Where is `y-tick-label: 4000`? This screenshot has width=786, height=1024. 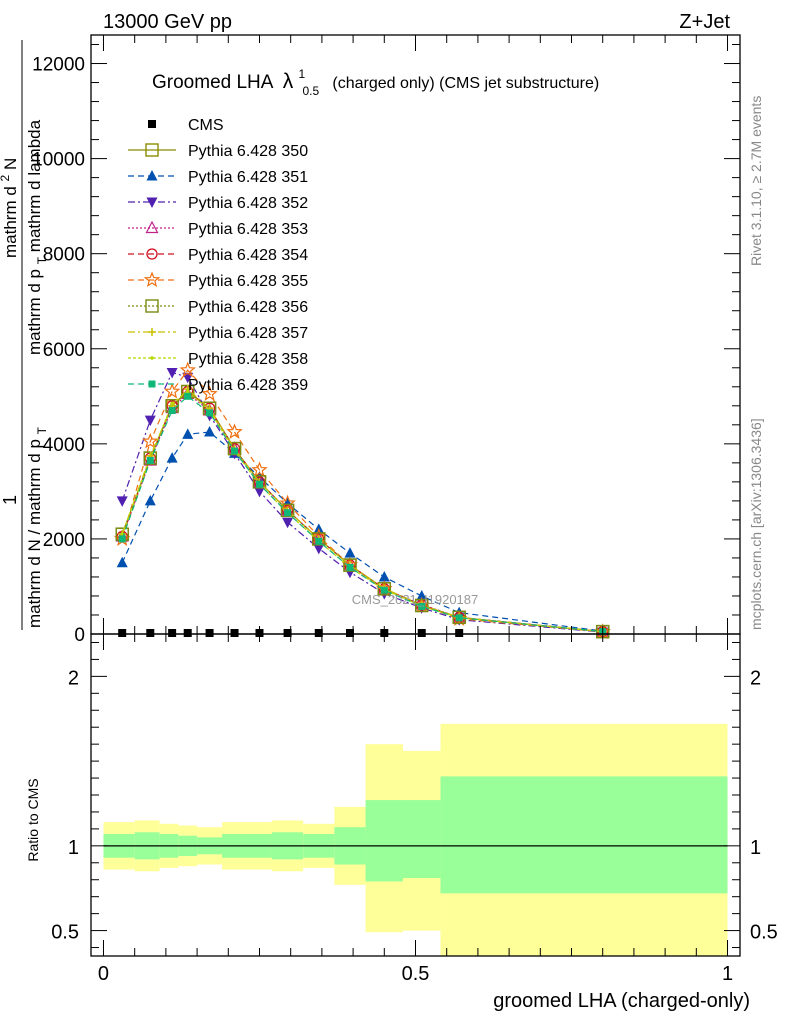 y-tick-label: 4000 is located at coordinates (64, 445).